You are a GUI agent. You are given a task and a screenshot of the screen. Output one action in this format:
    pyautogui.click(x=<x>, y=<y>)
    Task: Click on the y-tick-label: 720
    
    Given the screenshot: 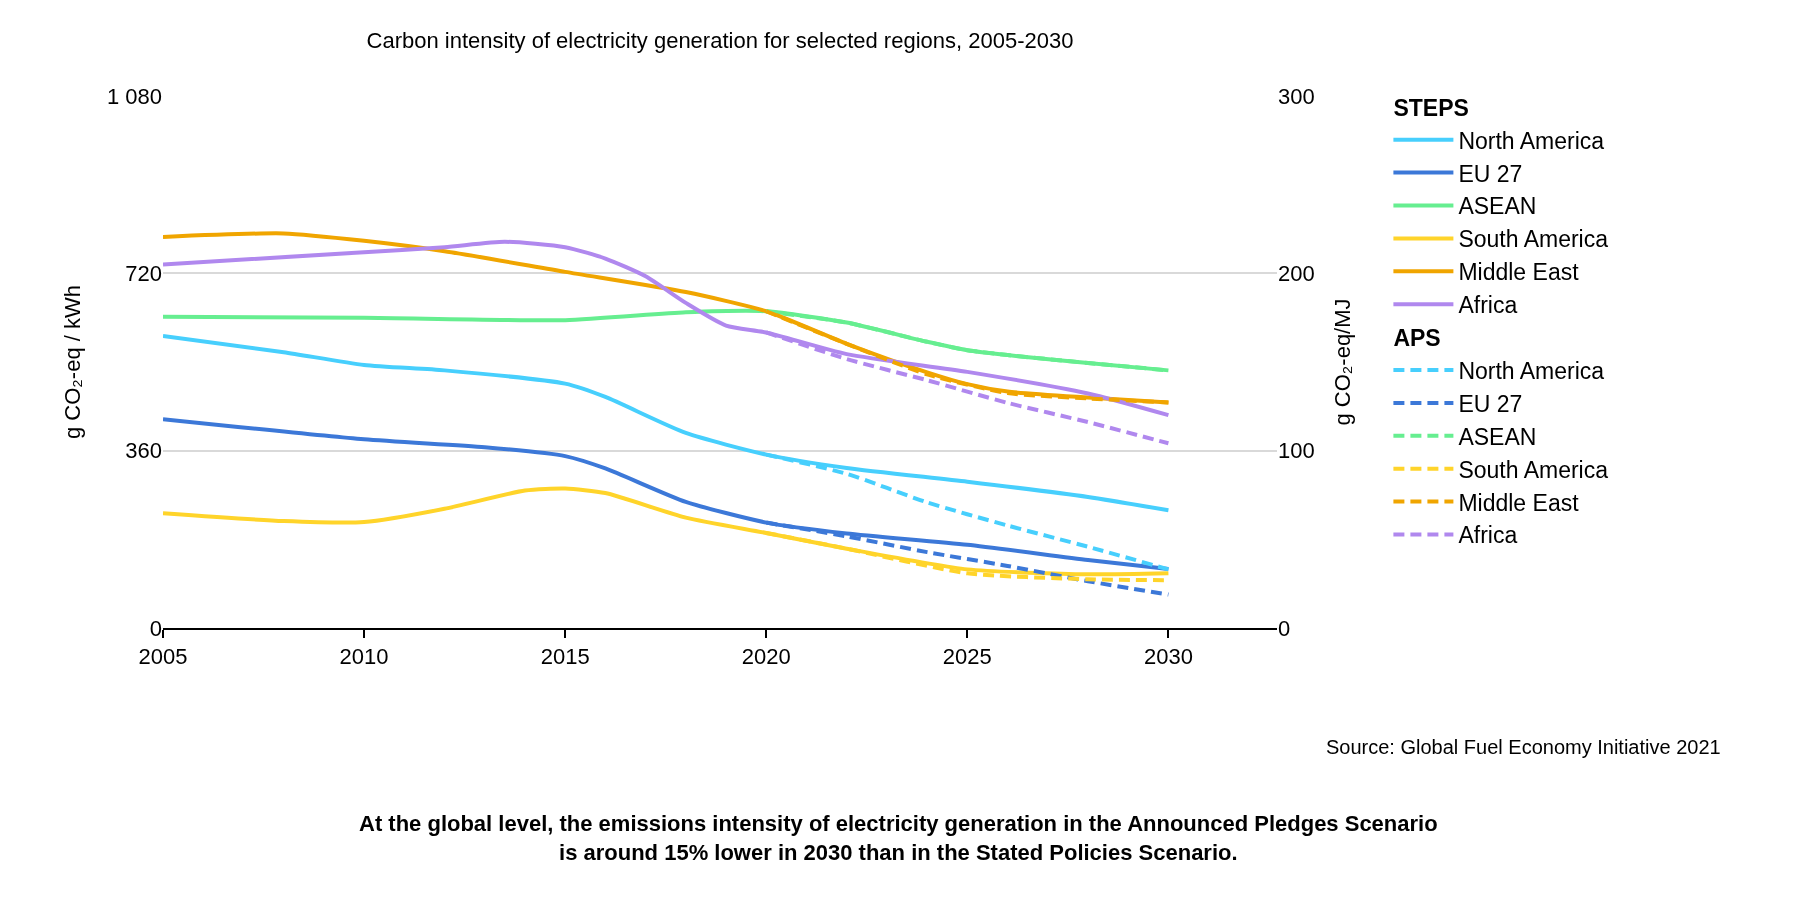 What is the action you would take?
    pyautogui.click(x=143, y=274)
    